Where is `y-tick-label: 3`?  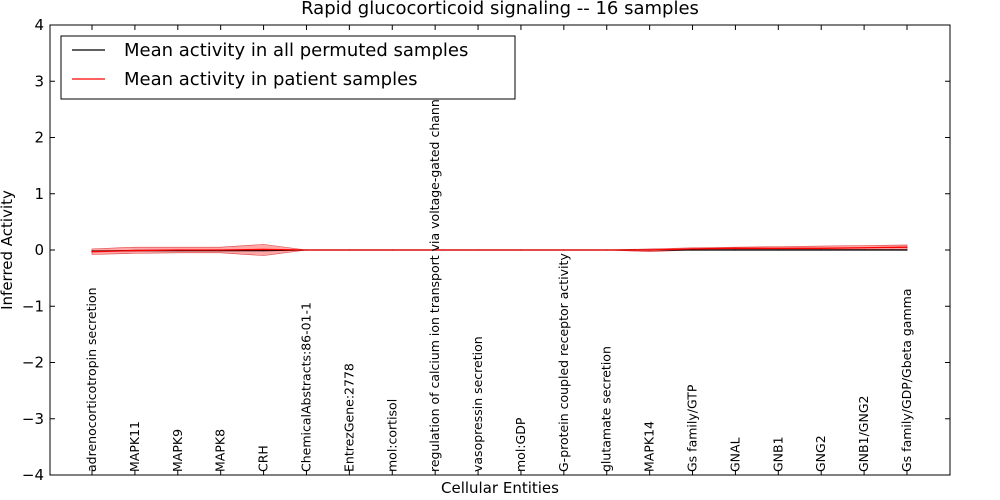 y-tick-label: 3 is located at coordinates (39, 81).